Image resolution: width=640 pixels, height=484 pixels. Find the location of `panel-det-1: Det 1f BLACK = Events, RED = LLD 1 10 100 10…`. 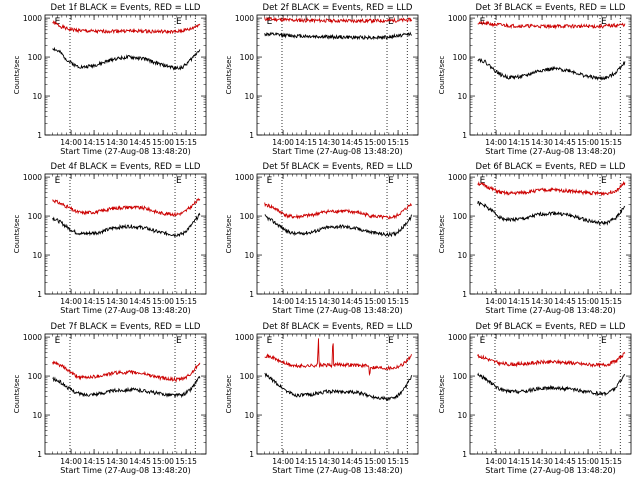

panel-det-1: Det 1f BLACK = Events, RED = LLD 1 10 100 10… is located at coordinates (110, 79).